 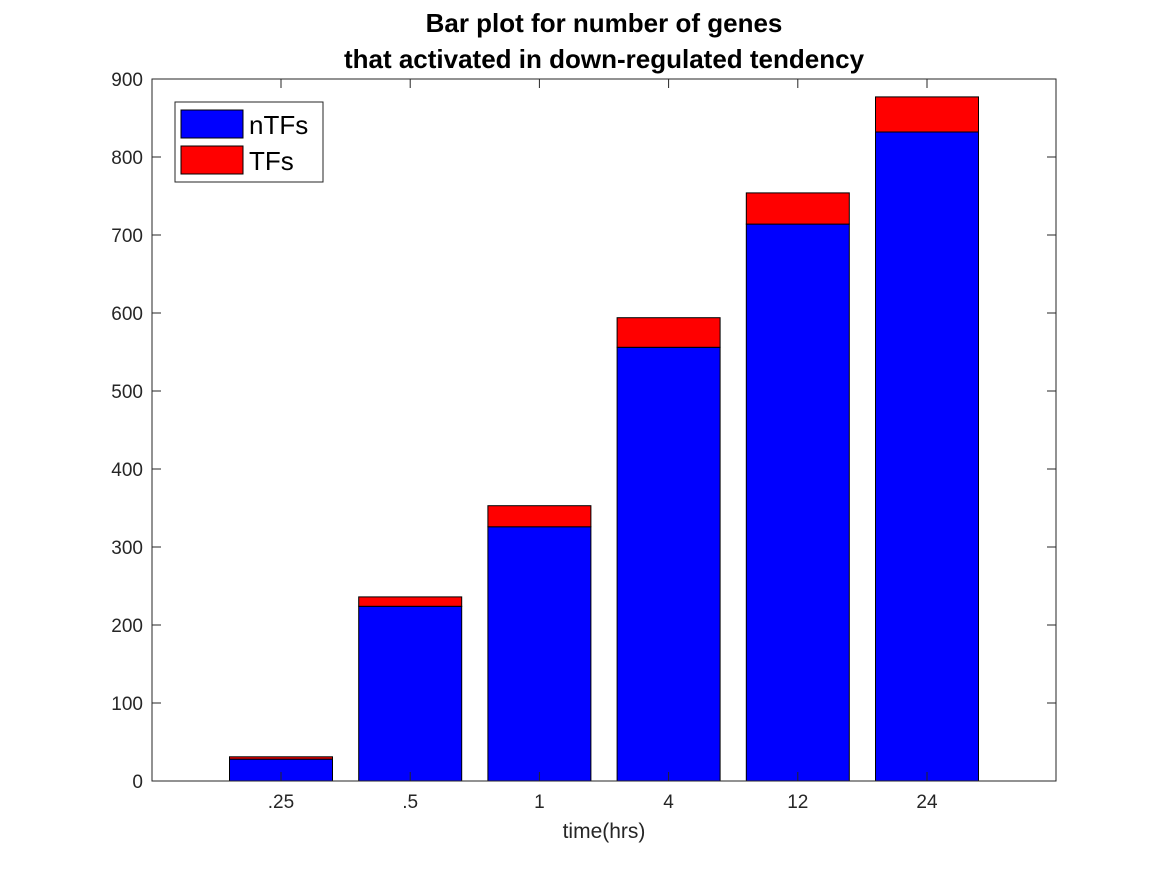 I want to click on x-tick-label: 24, so click(x=927, y=802).